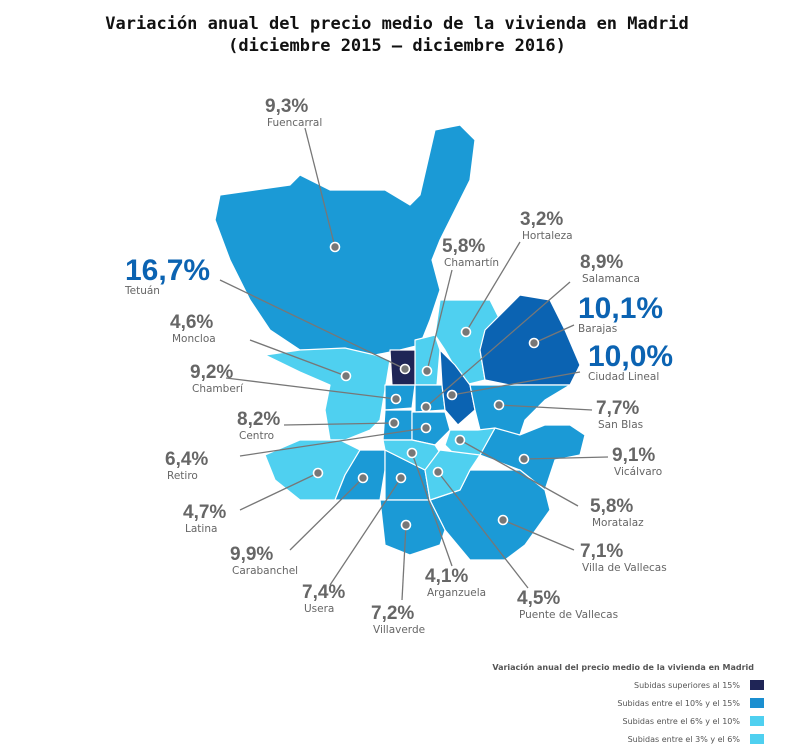 Image resolution: width=794 pixels, height=756 pixels. What do you see at coordinates (493, 287) in the screenshot?
I see `leader-line-hortaleza` at bounding box center [493, 287].